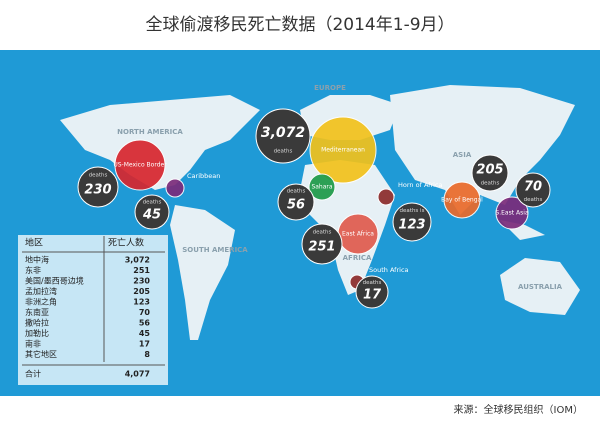 The width and height of the screenshot is (600, 428). Describe the element at coordinates (141, 281) in the screenshot. I see `table-cell: 230` at that location.